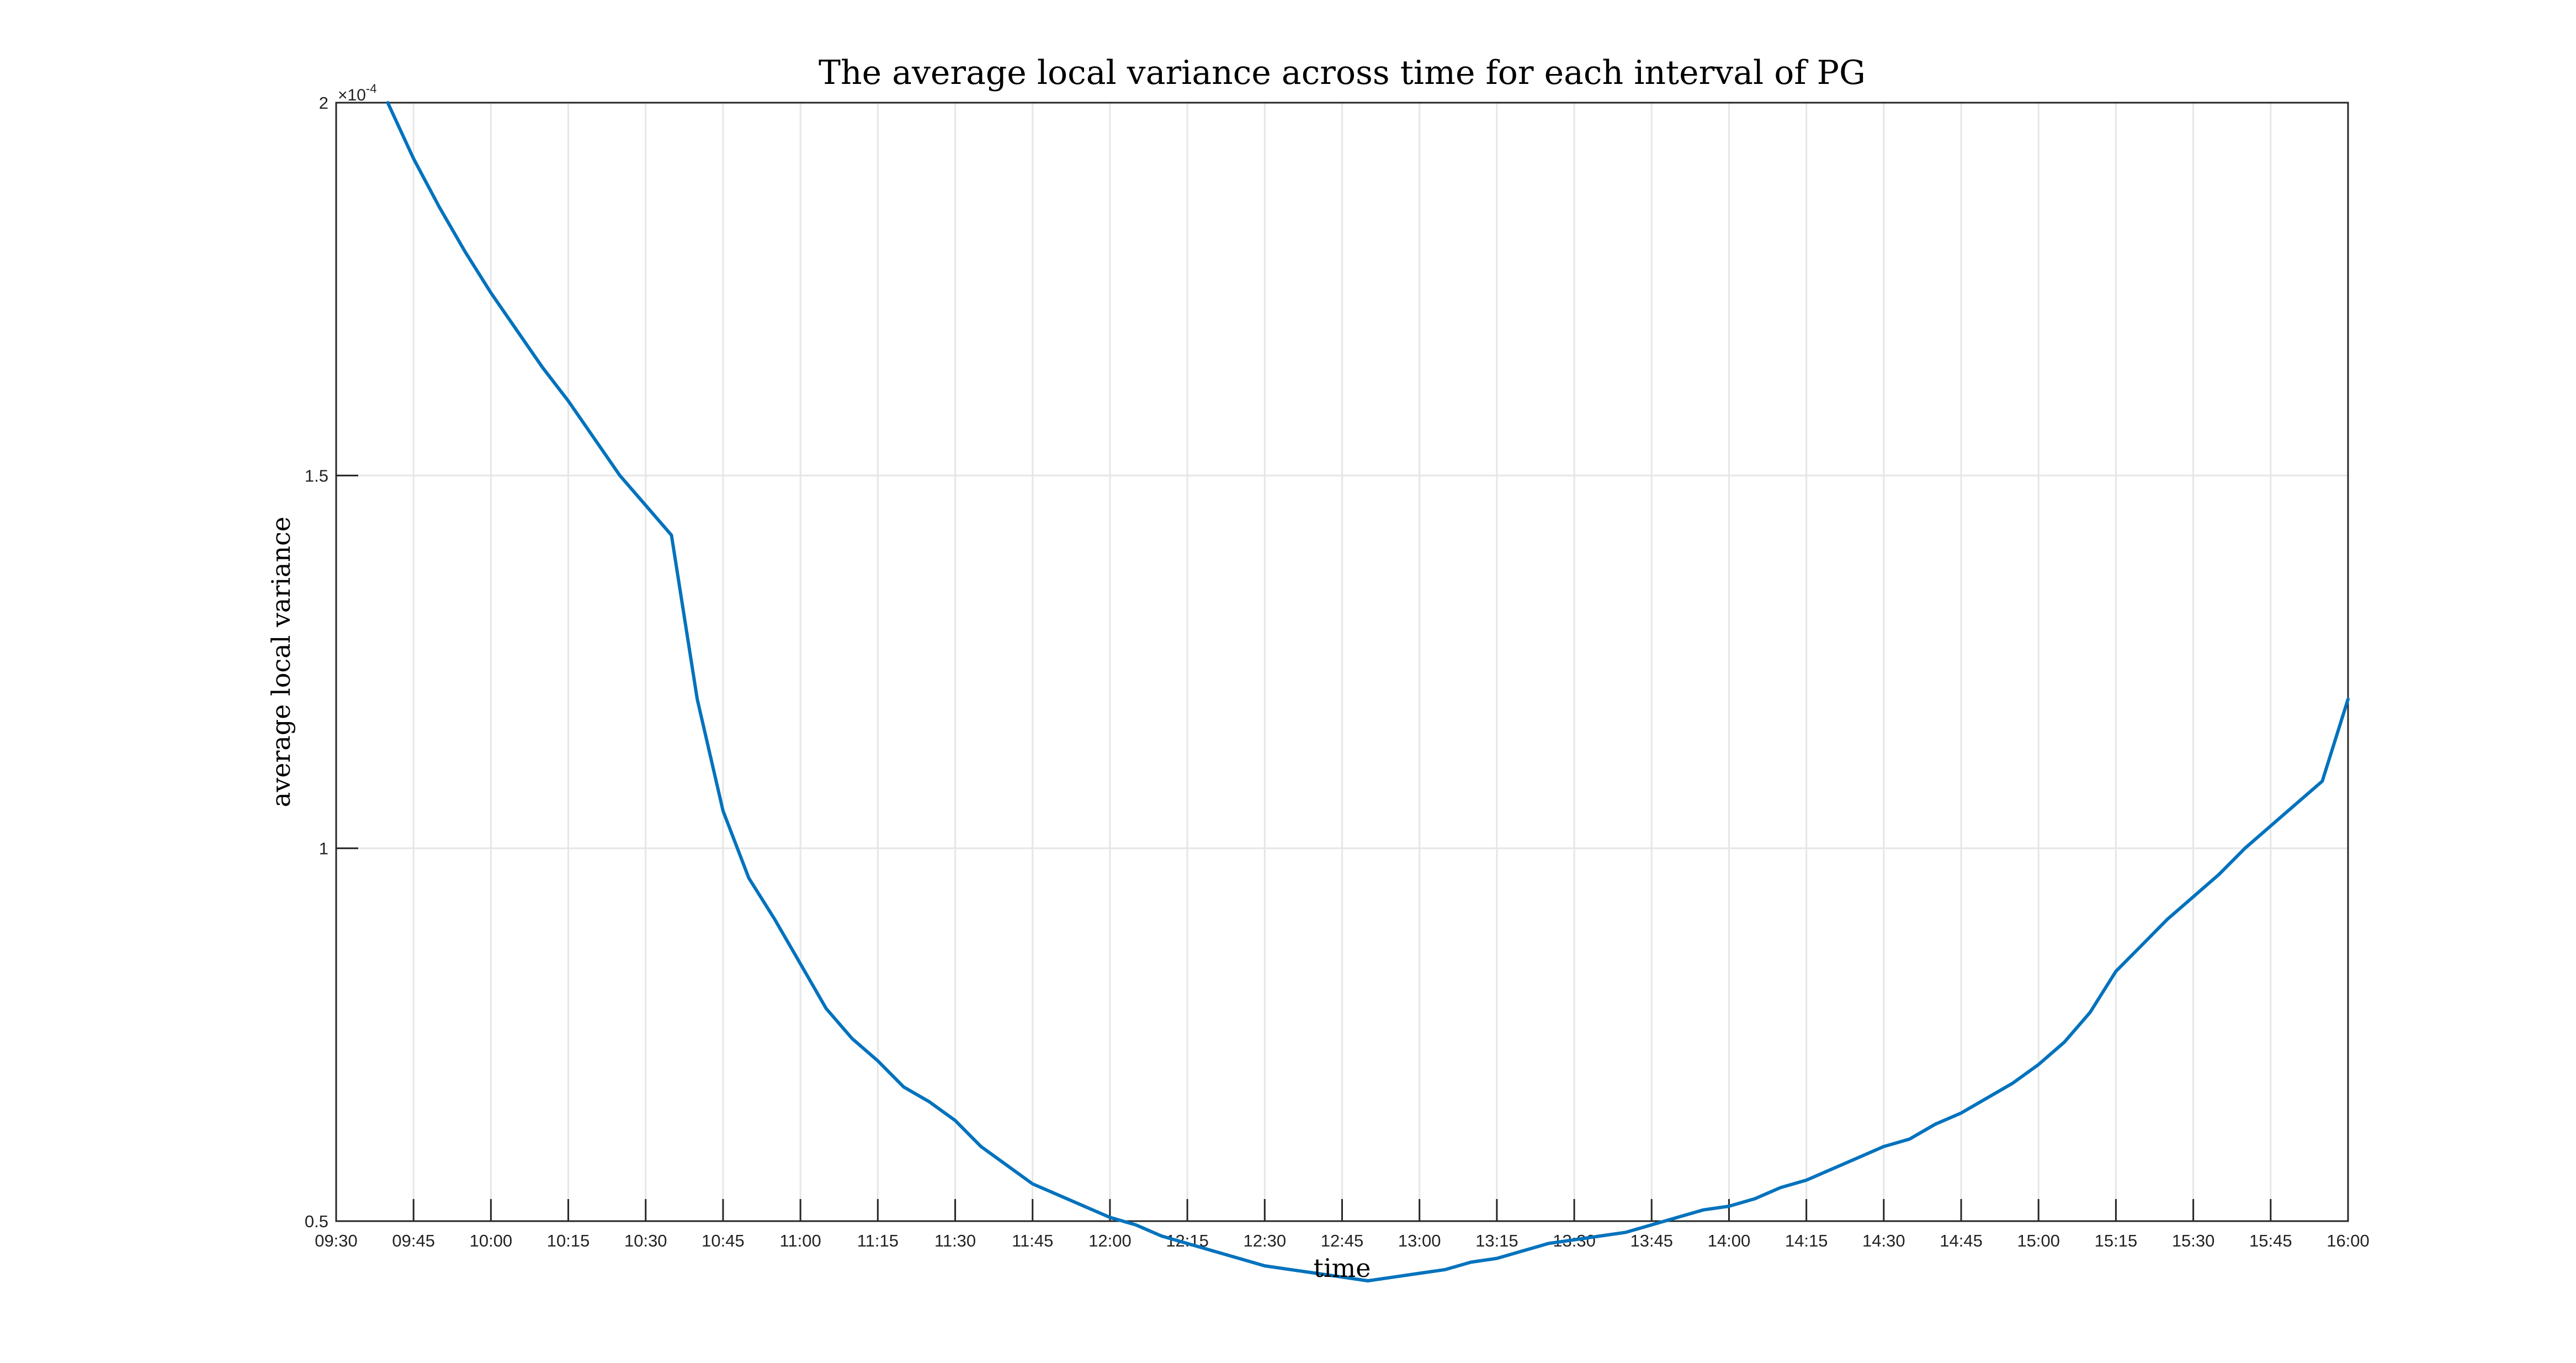 Image resolution: width=2576 pixels, height=1363 pixels. Describe the element at coordinates (2193, 1240) in the screenshot. I see `x-tick-label: 15:30` at that location.